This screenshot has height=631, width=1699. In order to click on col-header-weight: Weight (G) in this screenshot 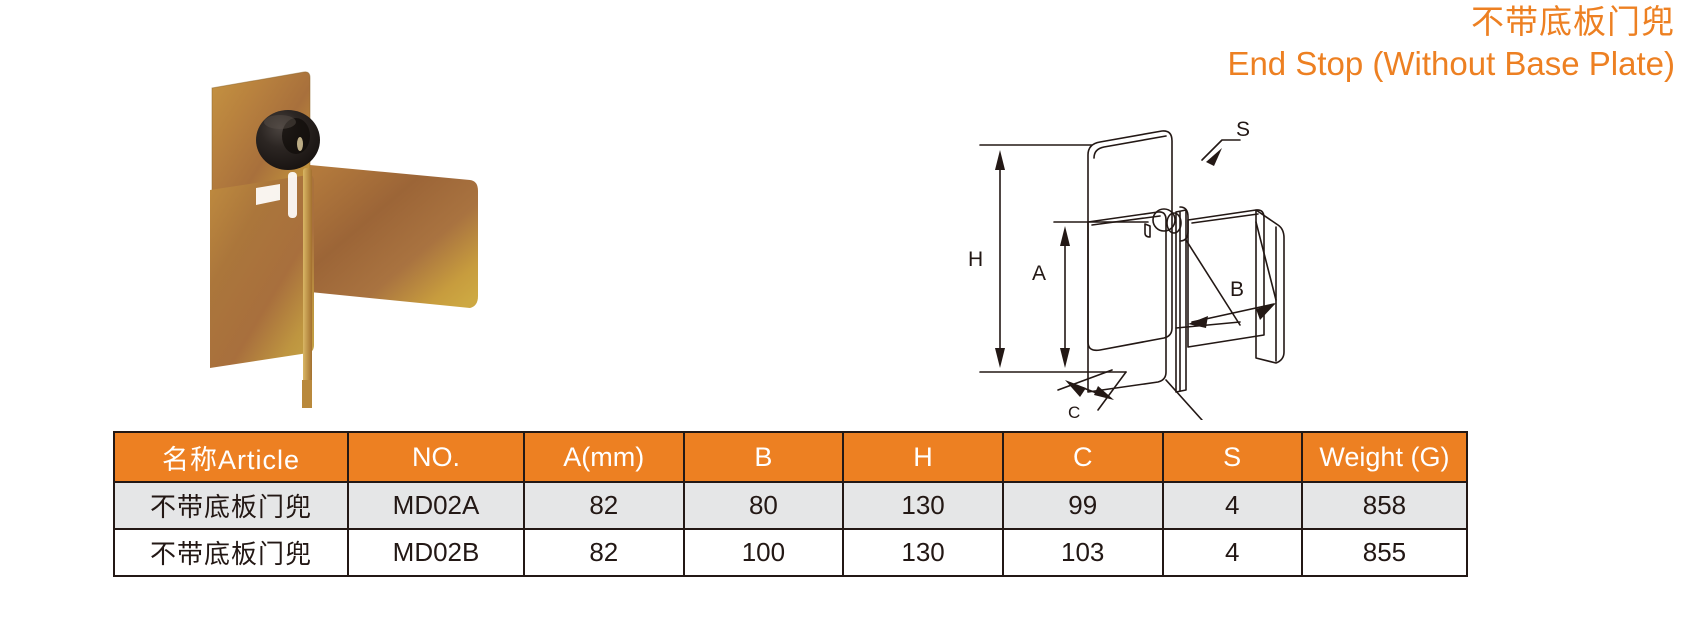, I will do `click(1384, 457)`.